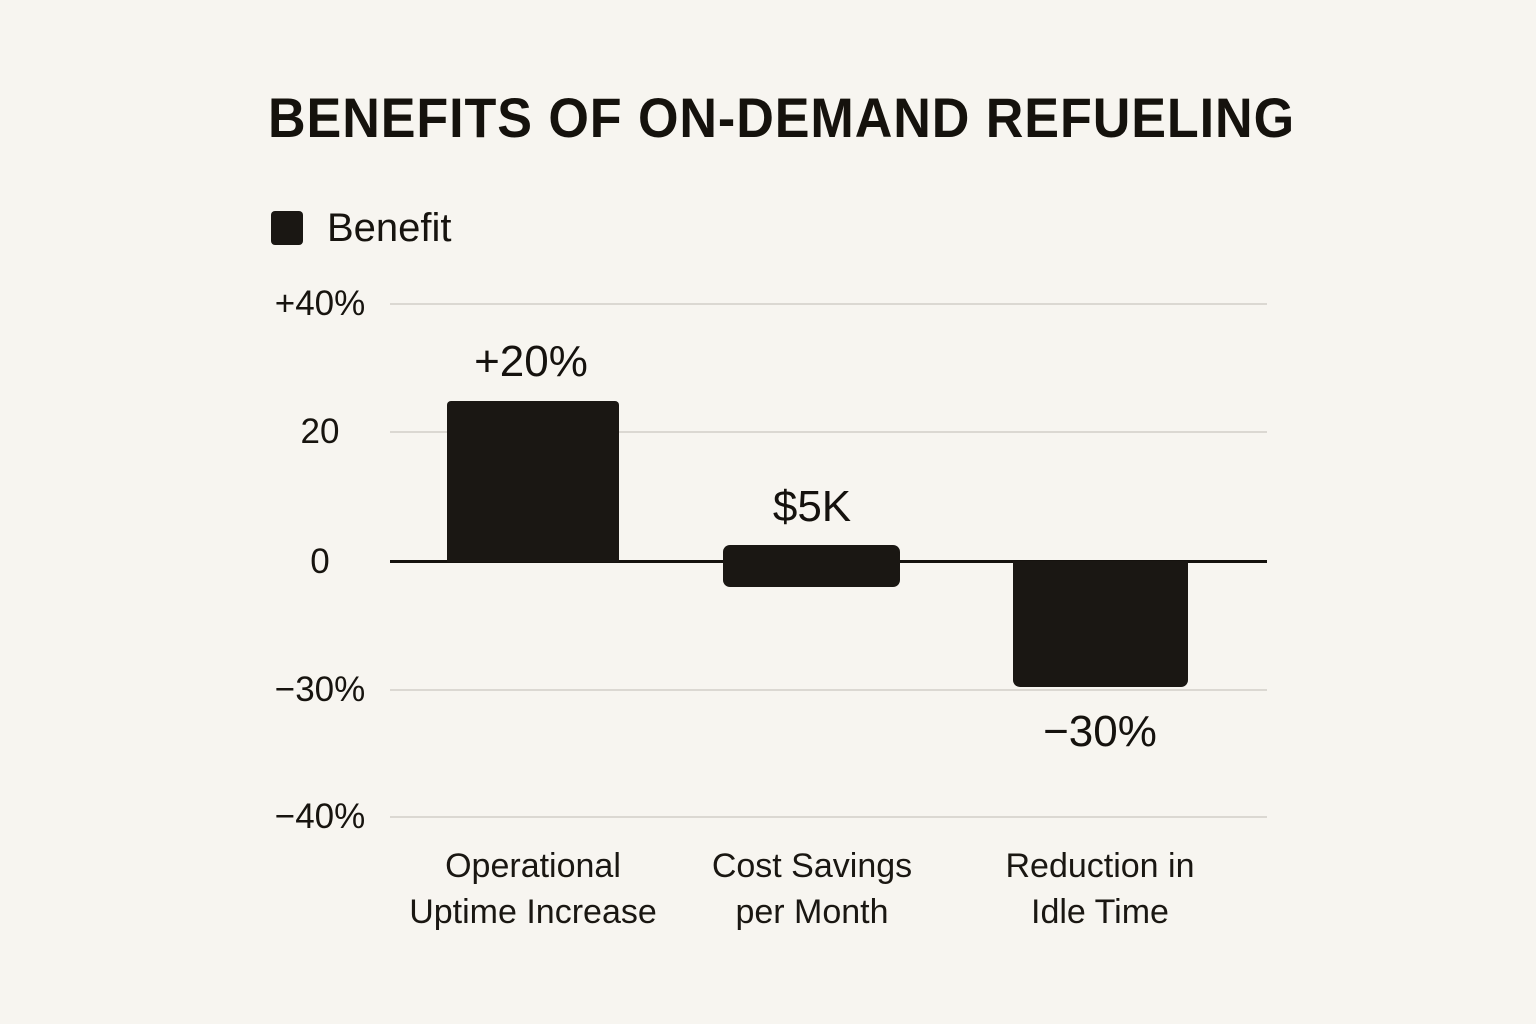 The height and width of the screenshot is (1024, 1536). What do you see at coordinates (812, 506) in the screenshot?
I see `value-label-cost-savings: $5K` at bounding box center [812, 506].